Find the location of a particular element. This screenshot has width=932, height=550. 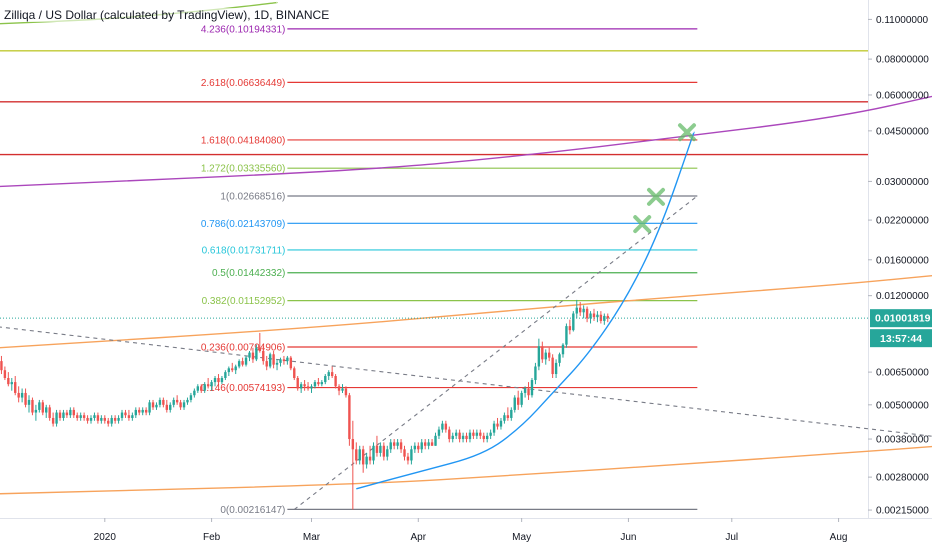

countdown-value: 13:57:44 is located at coordinates (901, 339).